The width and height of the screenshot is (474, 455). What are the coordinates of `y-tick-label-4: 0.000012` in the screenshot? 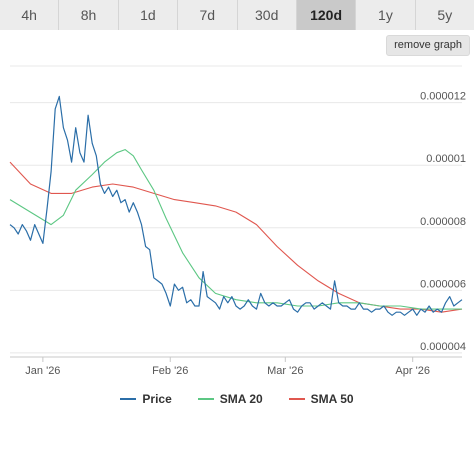 It's located at (443, 97).